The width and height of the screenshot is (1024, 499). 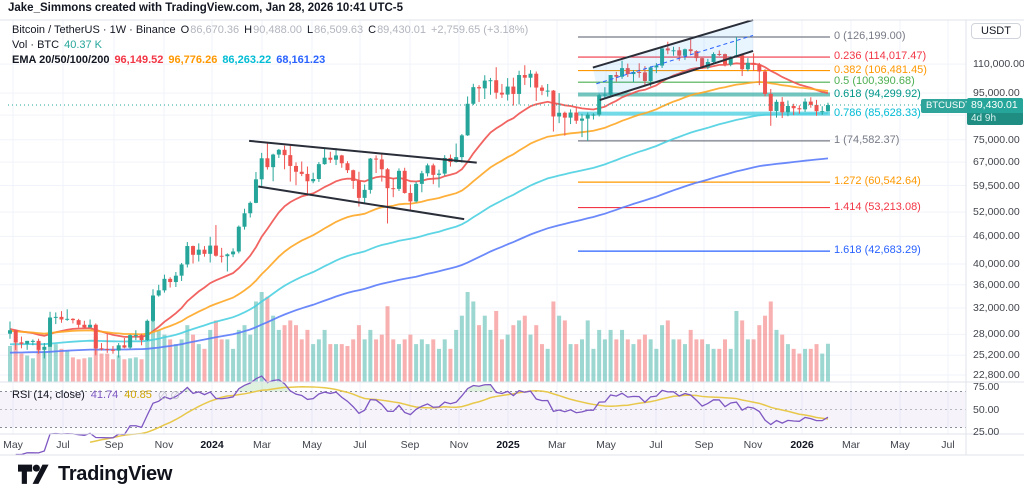 I want to click on last-price-badge: 89,430.01 4d 9h, so click(x=995, y=111).